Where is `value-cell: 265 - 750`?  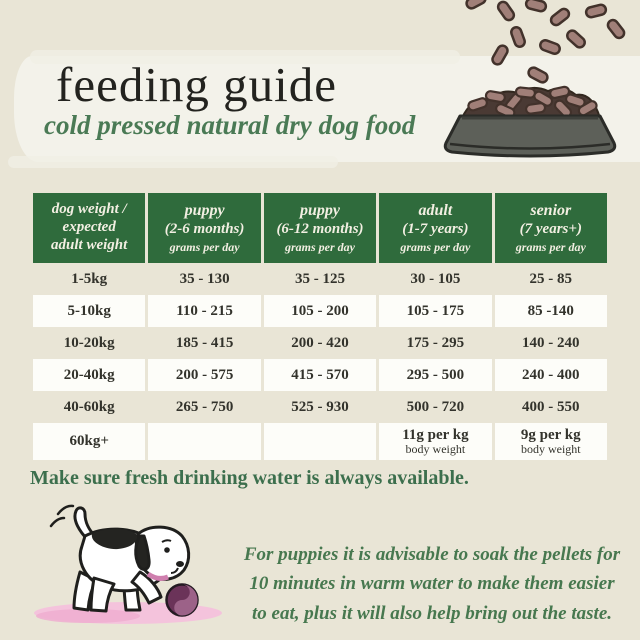
value-cell: 265 - 750 is located at coordinates (204, 406).